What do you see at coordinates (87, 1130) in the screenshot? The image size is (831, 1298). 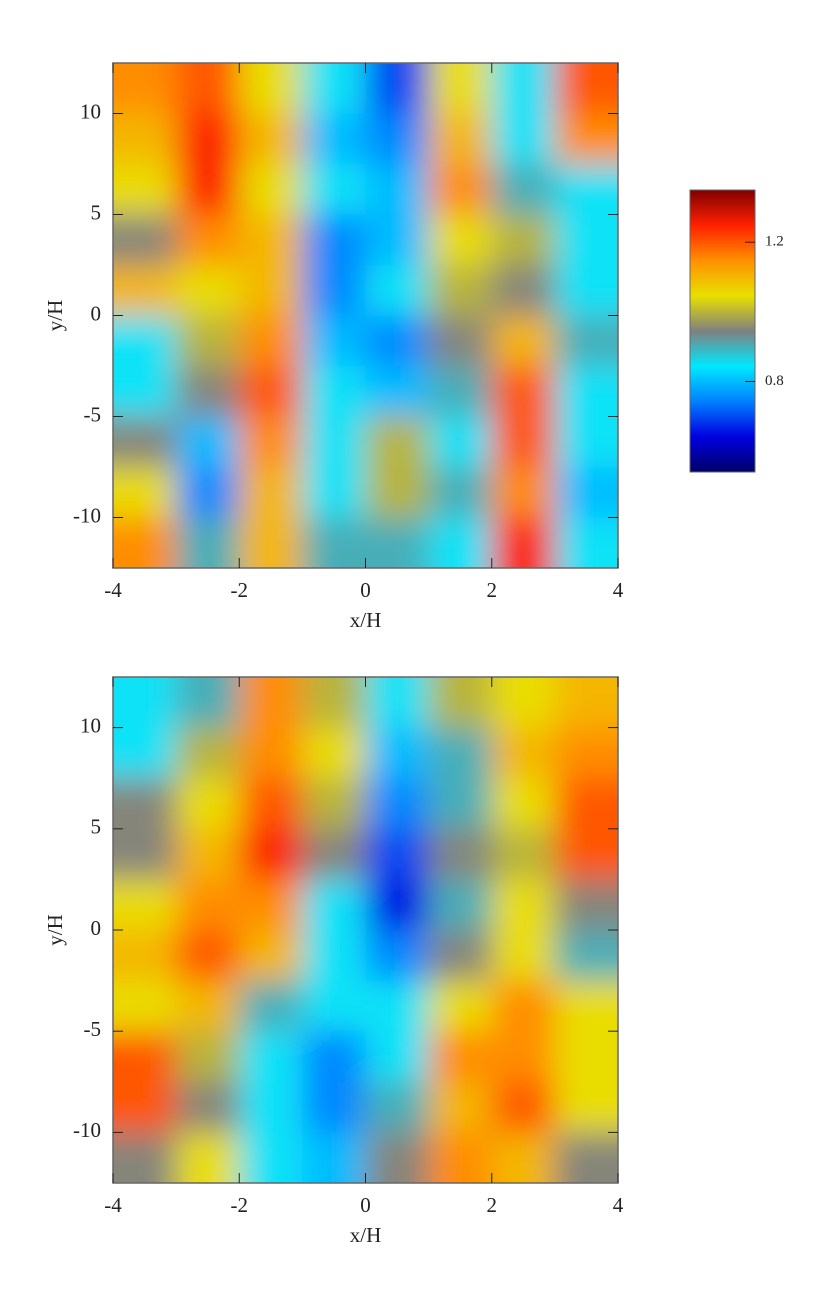 I see `y-tick-label: -10` at bounding box center [87, 1130].